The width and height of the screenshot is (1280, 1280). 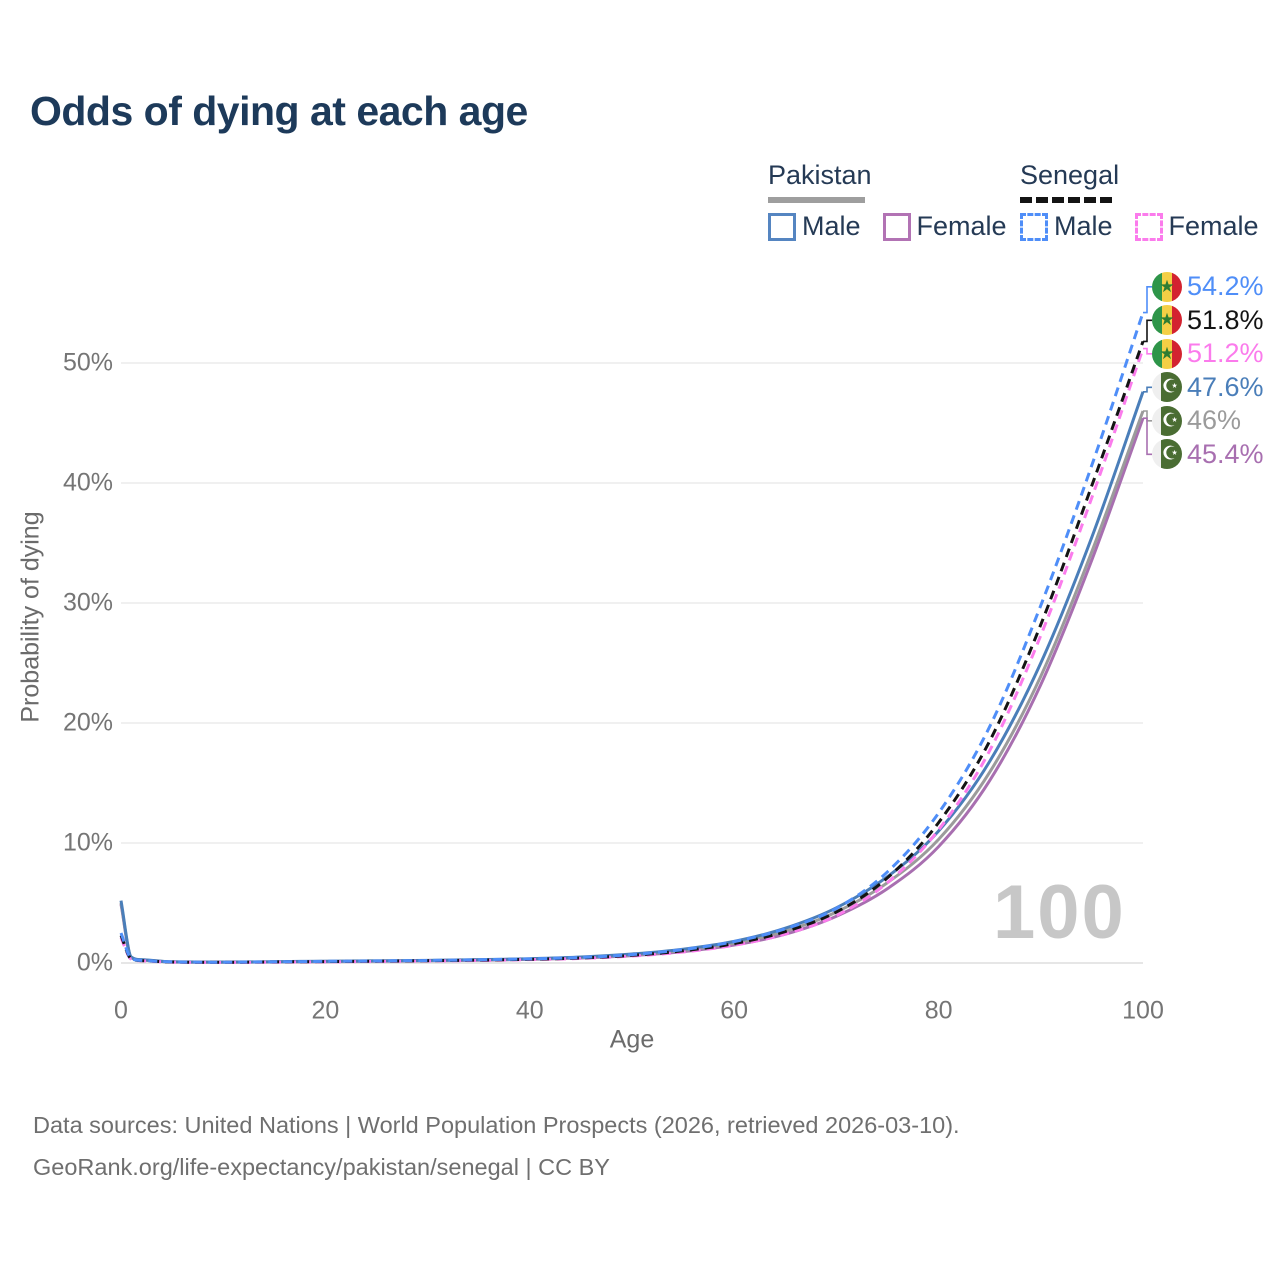 I want to click on legend-group-pakistan: Pakistan Male Female, so click(x=887, y=200).